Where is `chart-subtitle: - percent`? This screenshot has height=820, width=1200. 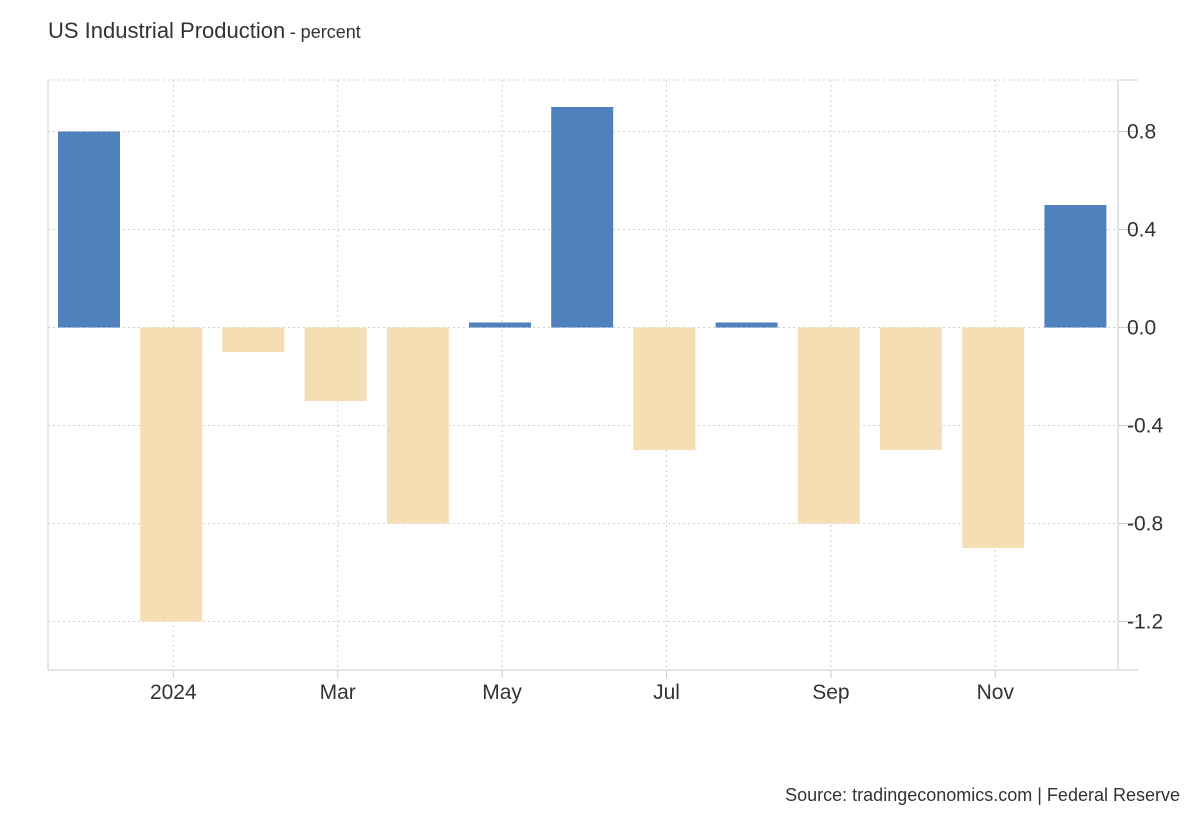
chart-subtitle: - percent is located at coordinates (325, 32).